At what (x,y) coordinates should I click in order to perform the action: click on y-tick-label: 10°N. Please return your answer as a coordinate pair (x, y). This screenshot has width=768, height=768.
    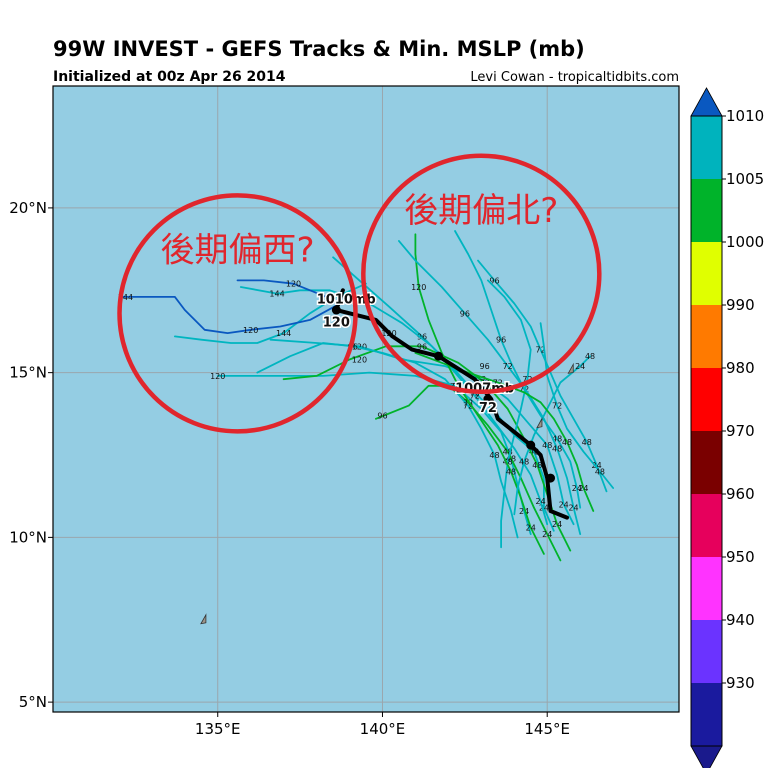
    Looking at the image, I should click on (28, 537).